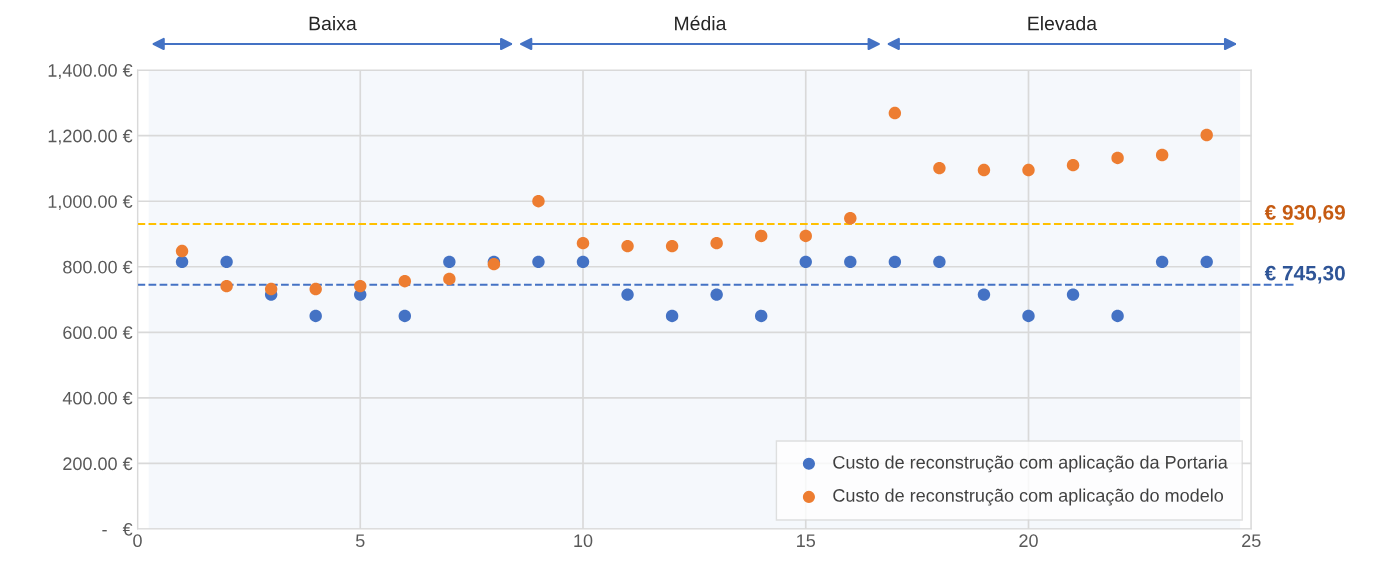 Image resolution: width=1375 pixels, height=570 pixels. I want to click on legend-label: Custo de reconstrução com aplicação do modelo, so click(1028, 497).